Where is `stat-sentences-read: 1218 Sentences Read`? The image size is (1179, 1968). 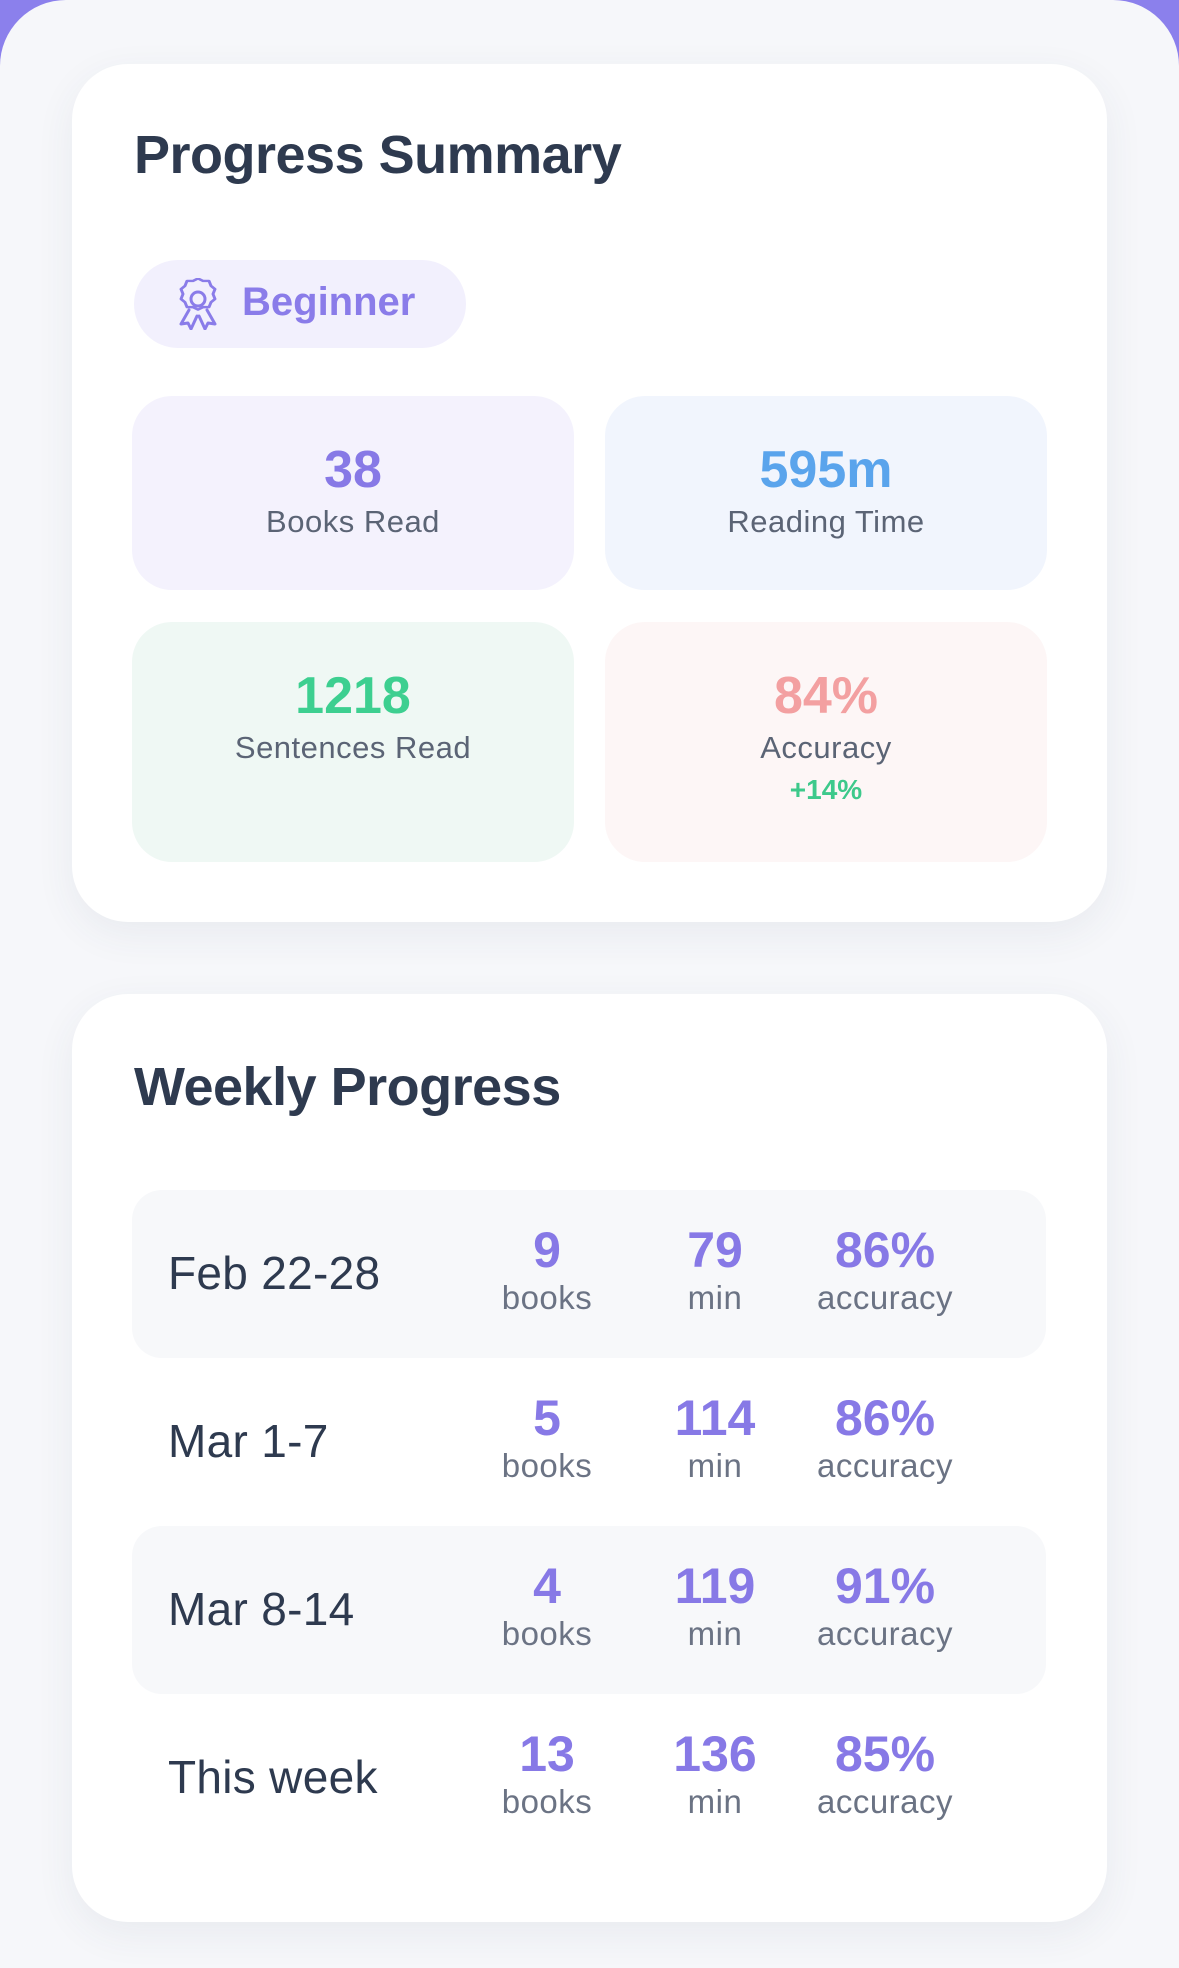
stat-sentences-read: 1218 Sentences Read is located at coordinates (353, 742).